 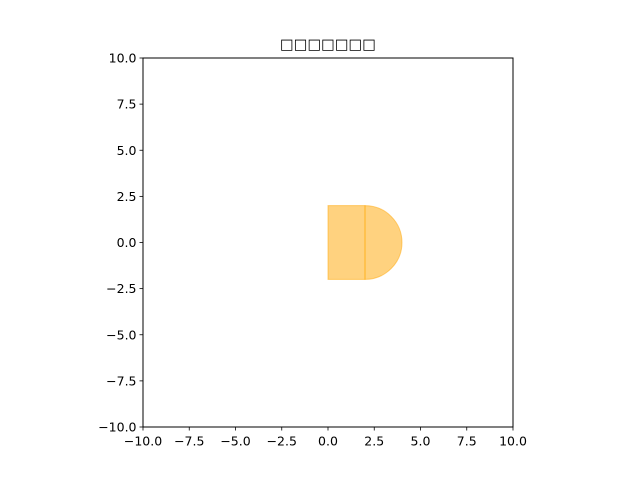 I want to click on y-tick-label: −2.5, so click(x=121, y=288).